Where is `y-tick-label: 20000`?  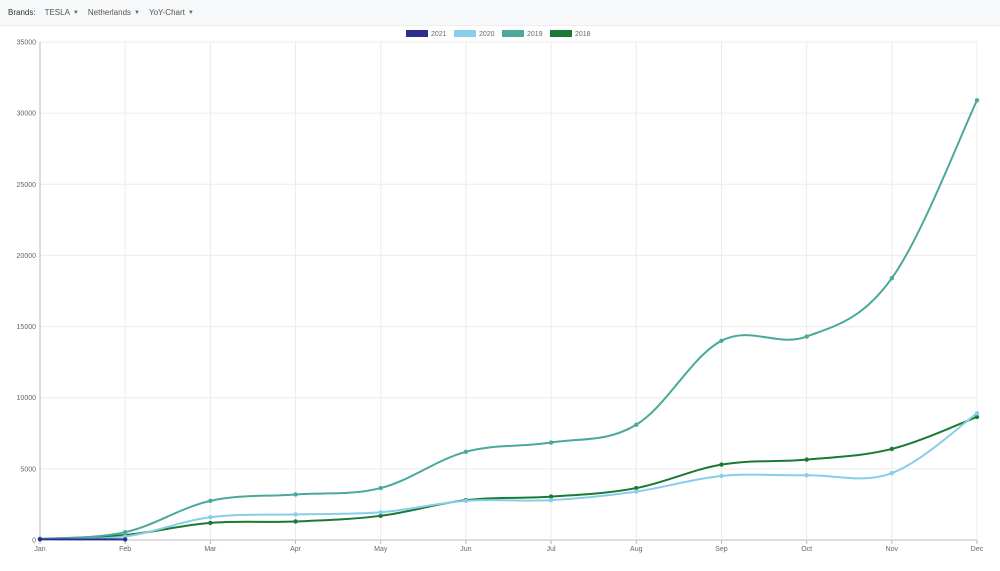
y-tick-label: 20000 is located at coordinates (27, 256).